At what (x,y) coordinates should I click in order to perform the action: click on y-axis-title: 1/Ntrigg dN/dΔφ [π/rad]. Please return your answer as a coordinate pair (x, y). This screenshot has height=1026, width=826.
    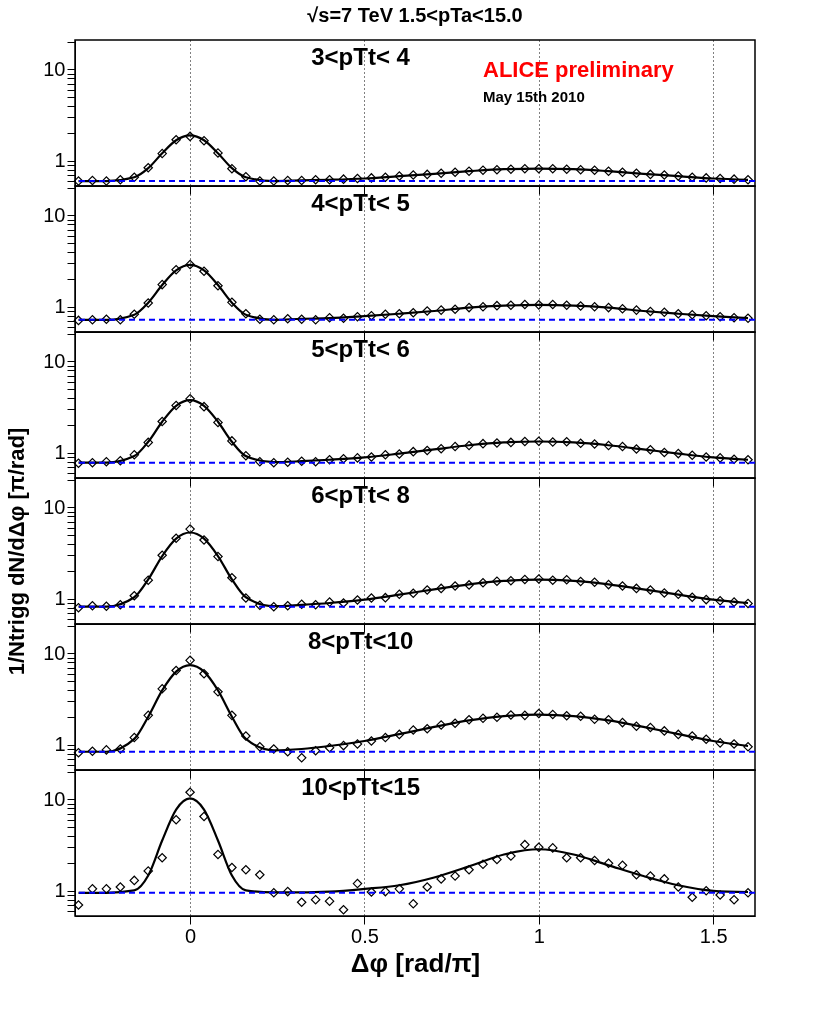
    Looking at the image, I should click on (17, 551).